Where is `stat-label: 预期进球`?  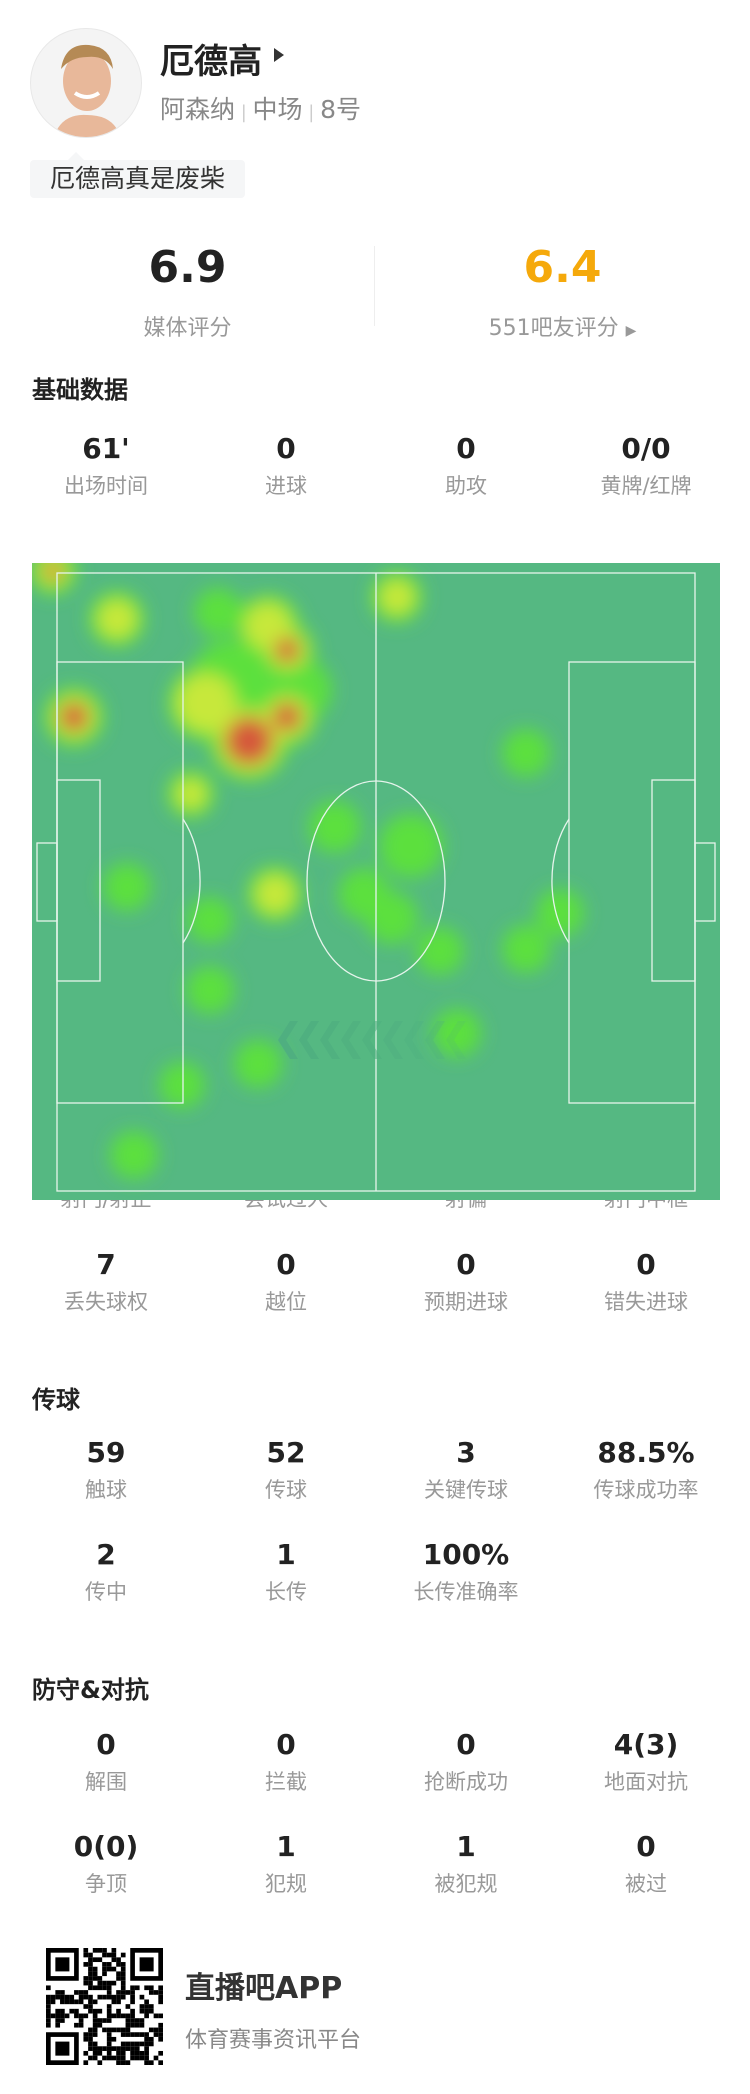 stat-label: 预期进球 is located at coordinates (466, 1302).